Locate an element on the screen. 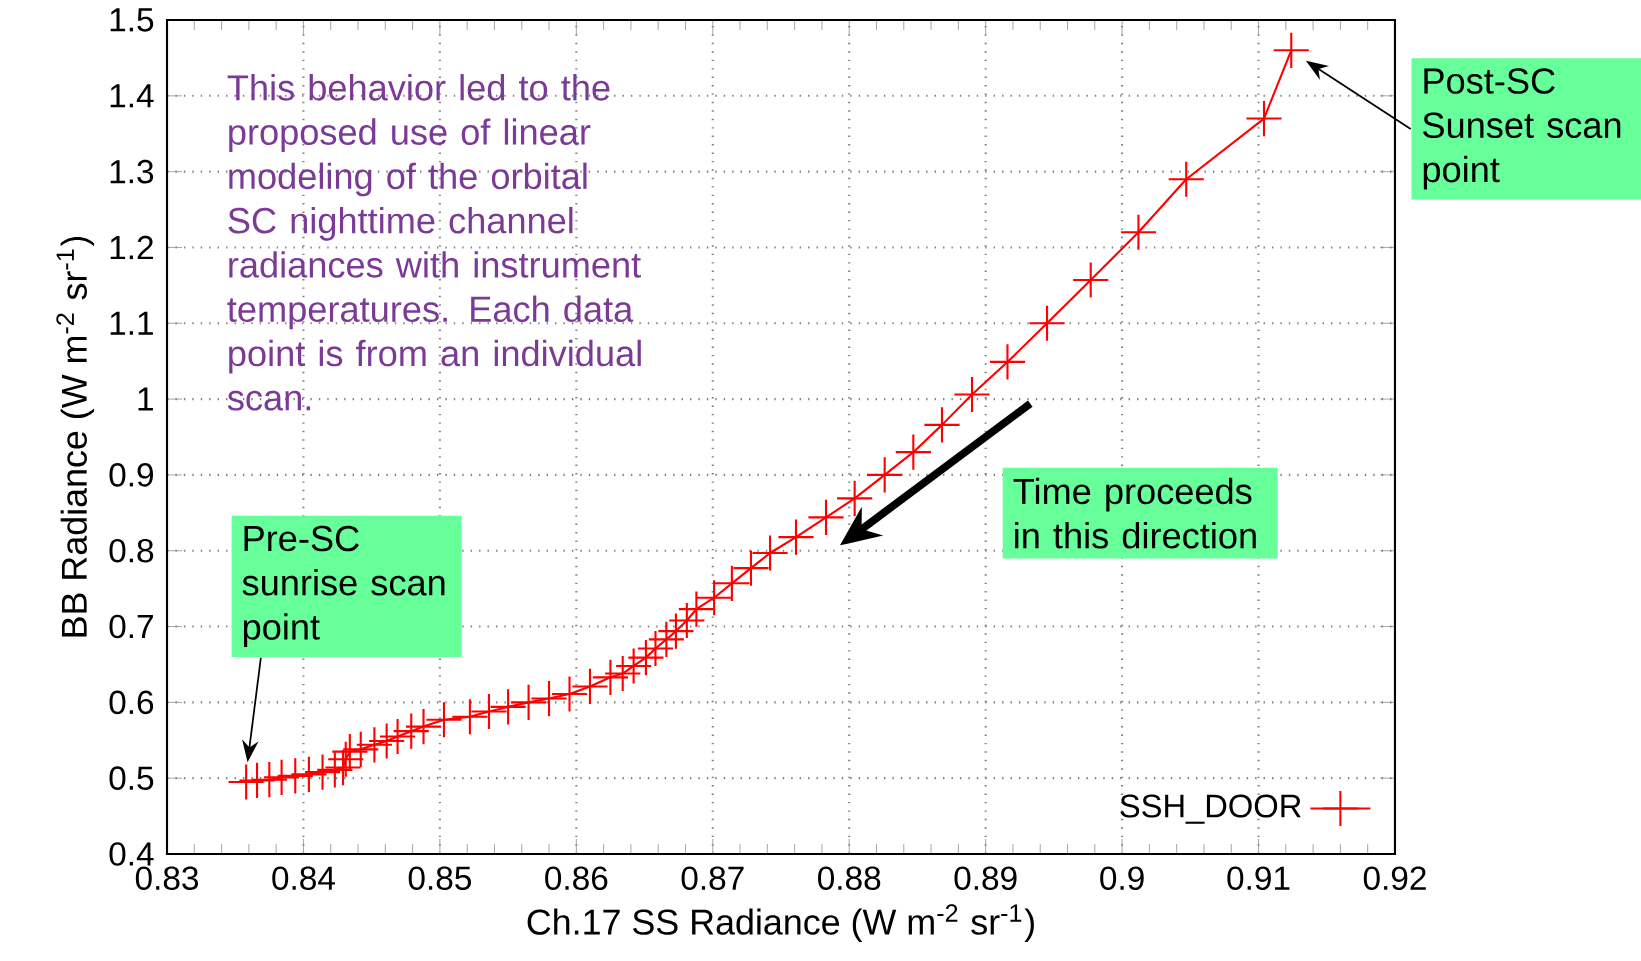 Image resolution: width=1641 pixels, height=961 pixels. x-tick-label: 0.86 is located at coordinates (576, 878).